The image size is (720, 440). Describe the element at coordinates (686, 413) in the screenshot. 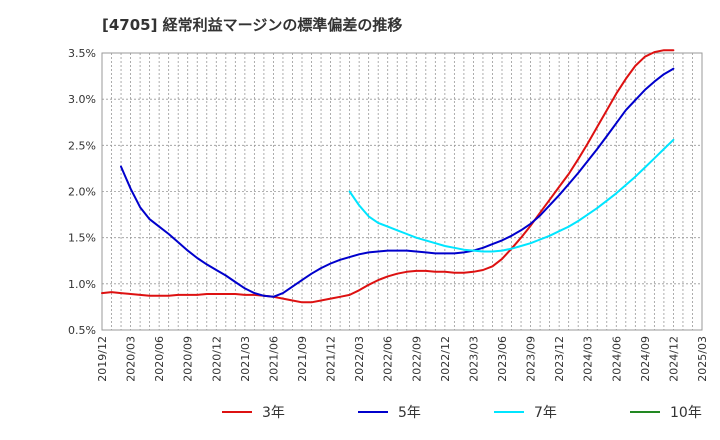

I see `legend-label: 10年` at that location.